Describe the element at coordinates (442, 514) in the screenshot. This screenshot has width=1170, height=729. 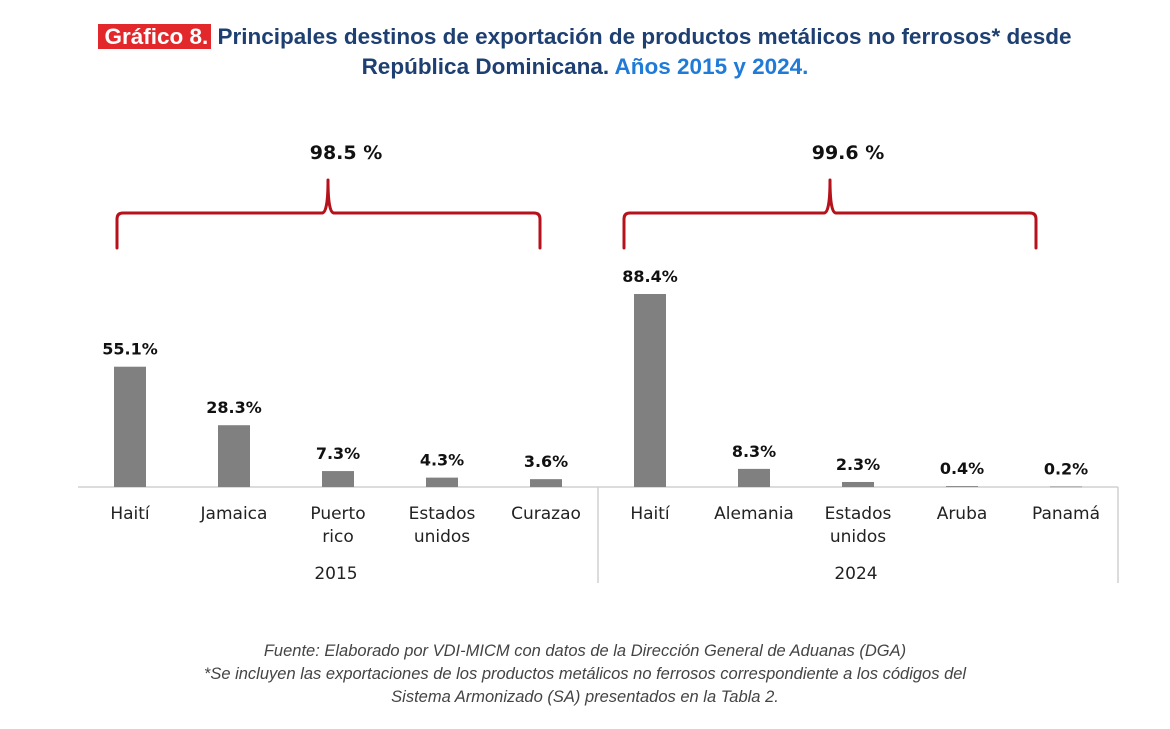
I see `category-label-2015-4: Estados` at that location.